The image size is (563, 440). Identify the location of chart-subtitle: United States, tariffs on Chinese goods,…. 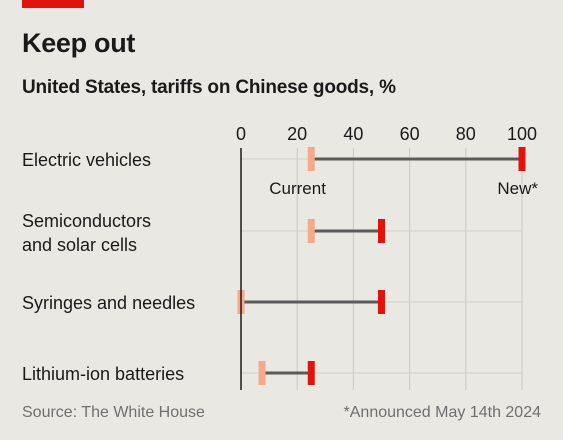
(209, 87).